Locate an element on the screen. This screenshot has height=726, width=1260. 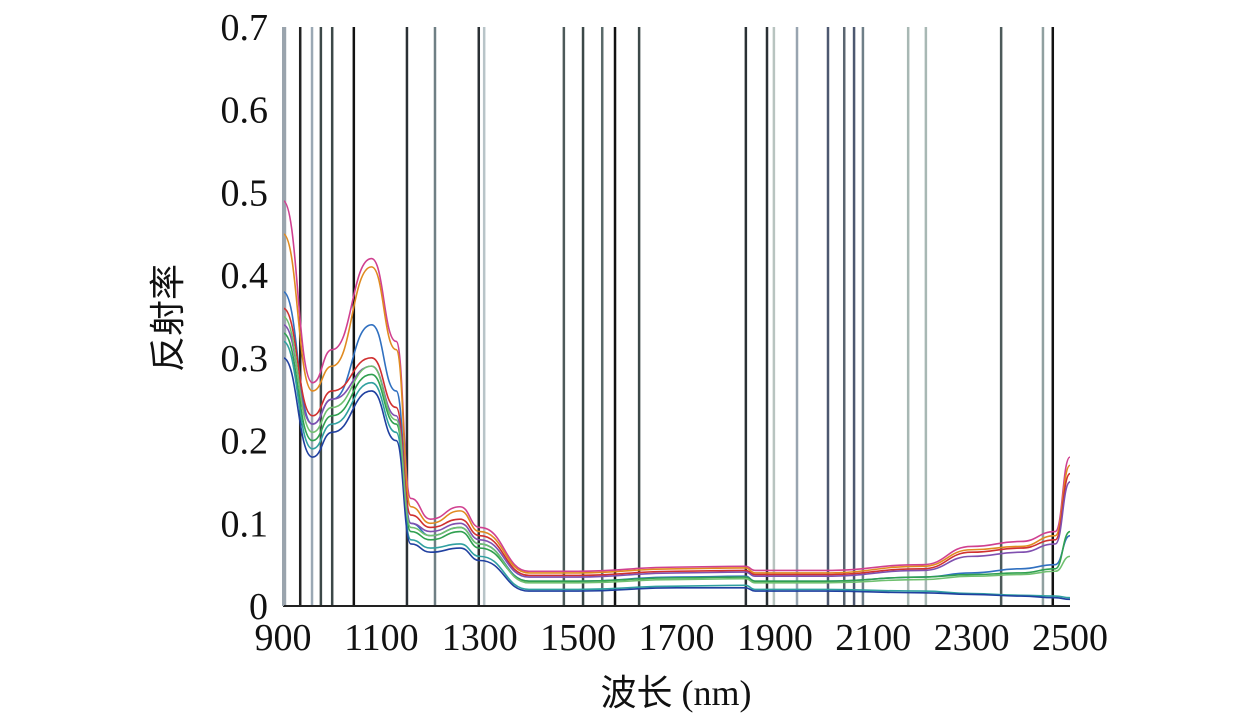
y-tick-0.7: 0.7 is located at coordinates (245, 28).